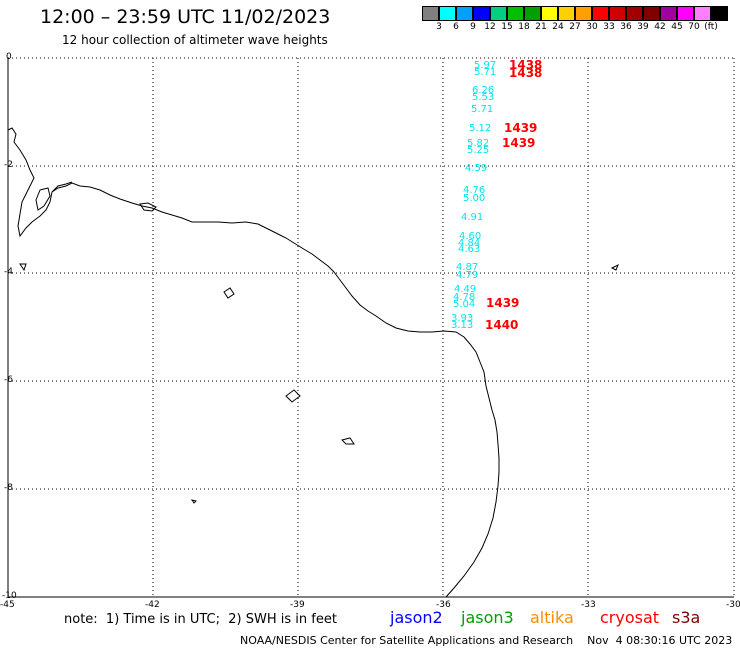  Describe the element at coordinates (467, 267) in the screenshot. I see `wave-height-label: 4.87` at that location.